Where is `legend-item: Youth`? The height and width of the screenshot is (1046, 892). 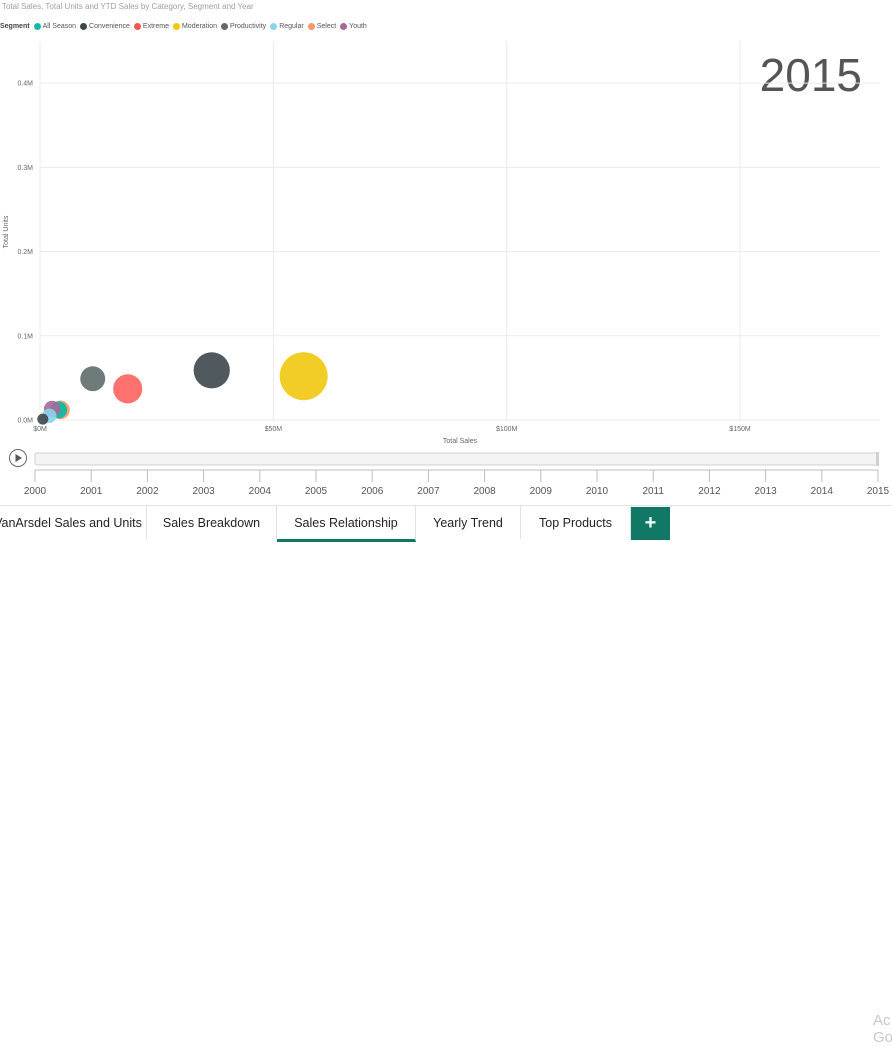 legend-item: Youth is located at coordinates (353, 26).